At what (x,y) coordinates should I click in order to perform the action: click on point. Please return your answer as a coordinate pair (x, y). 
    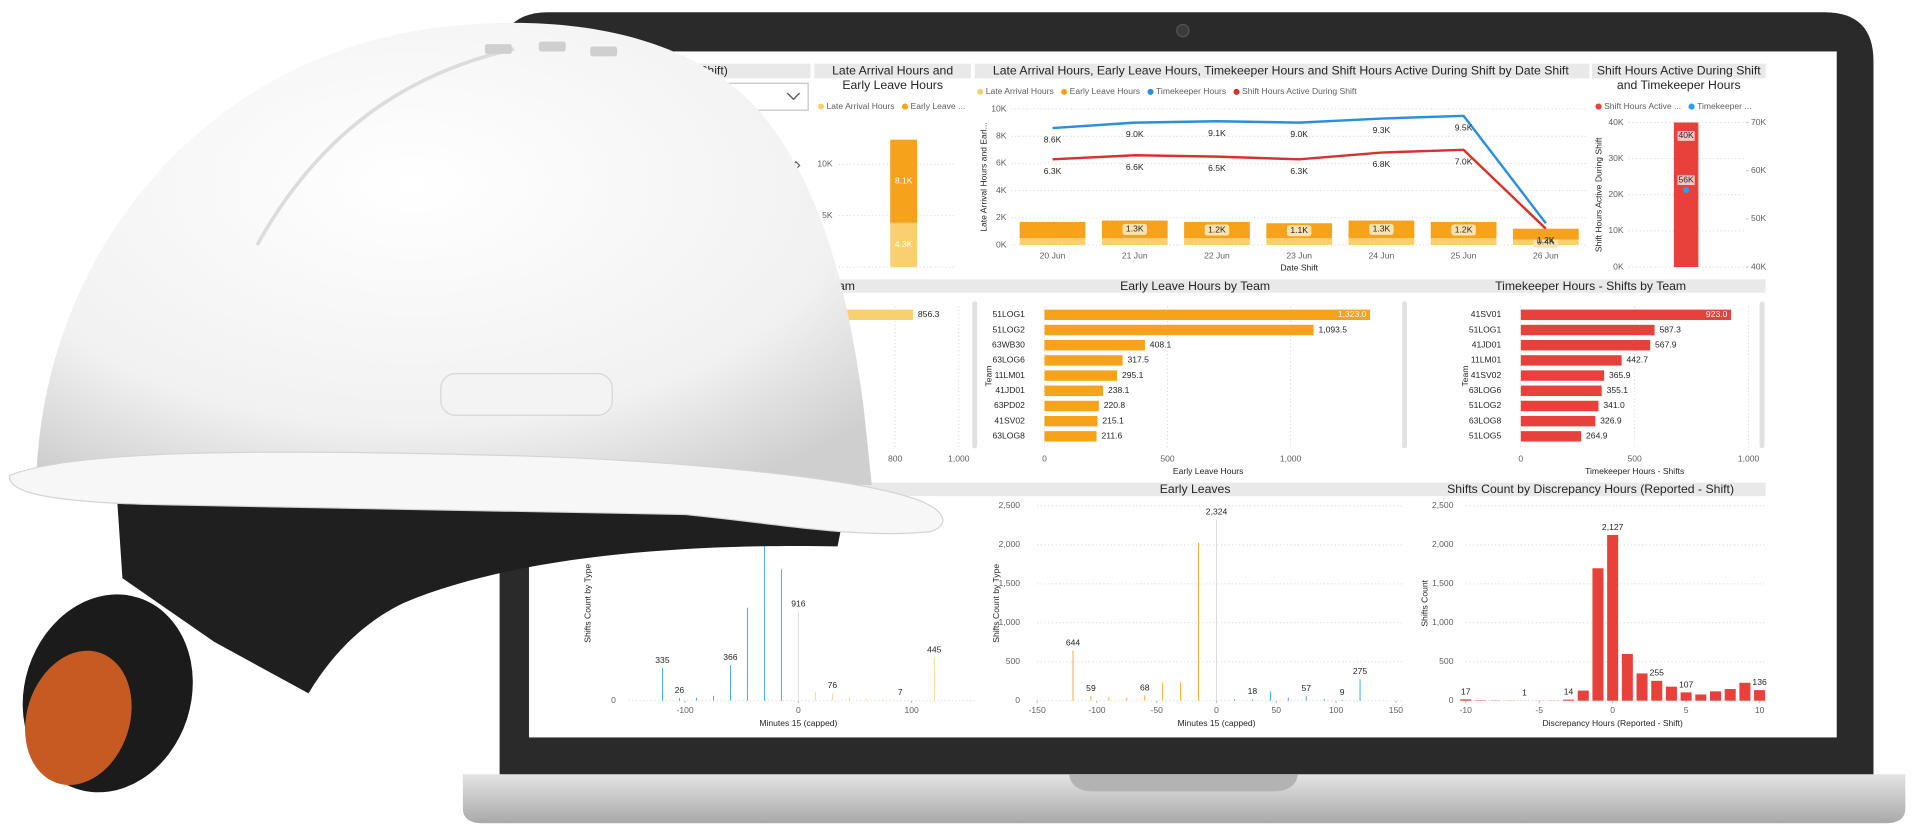
    Looking at the image, I should click on (1686, 190).